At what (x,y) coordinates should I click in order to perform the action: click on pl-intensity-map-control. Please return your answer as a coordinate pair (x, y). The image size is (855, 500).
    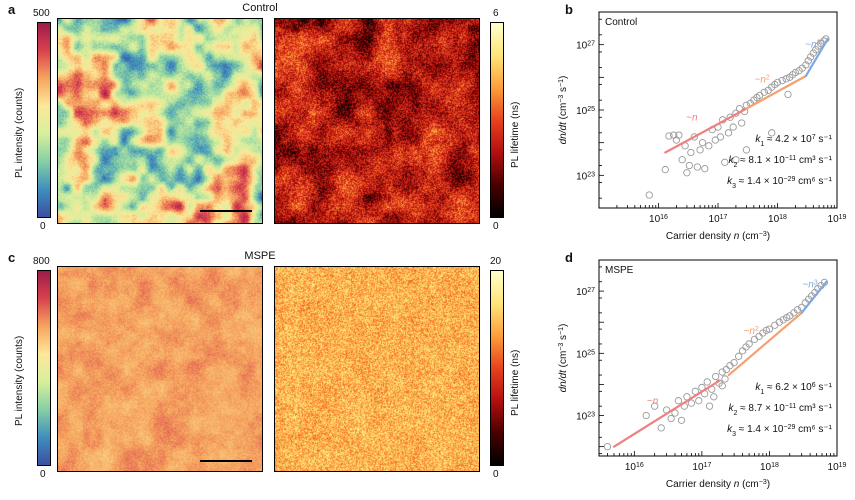
    Looking at the image, I should click on (160, 121).